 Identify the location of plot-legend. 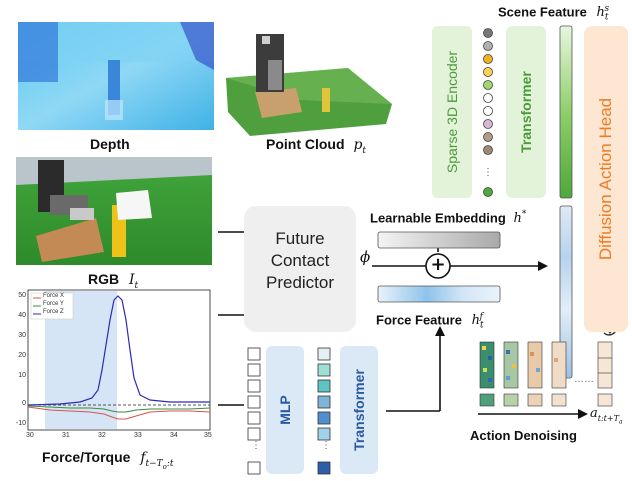
(52, 306).